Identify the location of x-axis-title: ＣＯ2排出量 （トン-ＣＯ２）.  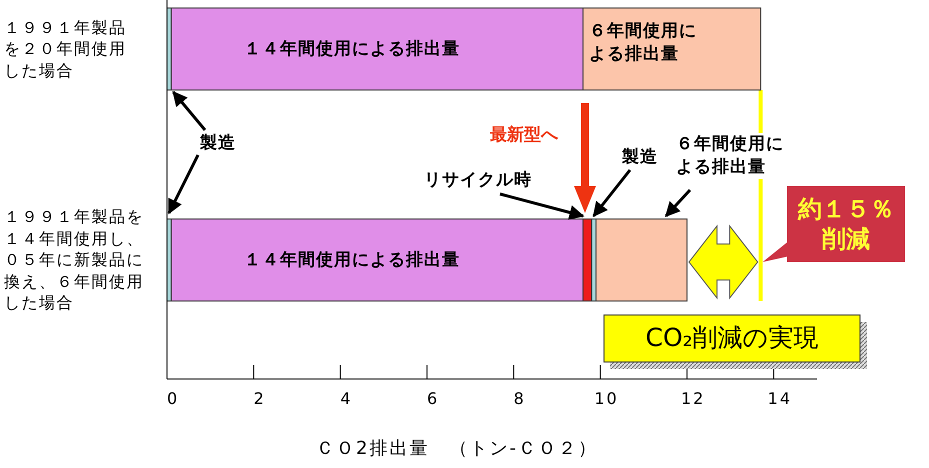
(457, 449).